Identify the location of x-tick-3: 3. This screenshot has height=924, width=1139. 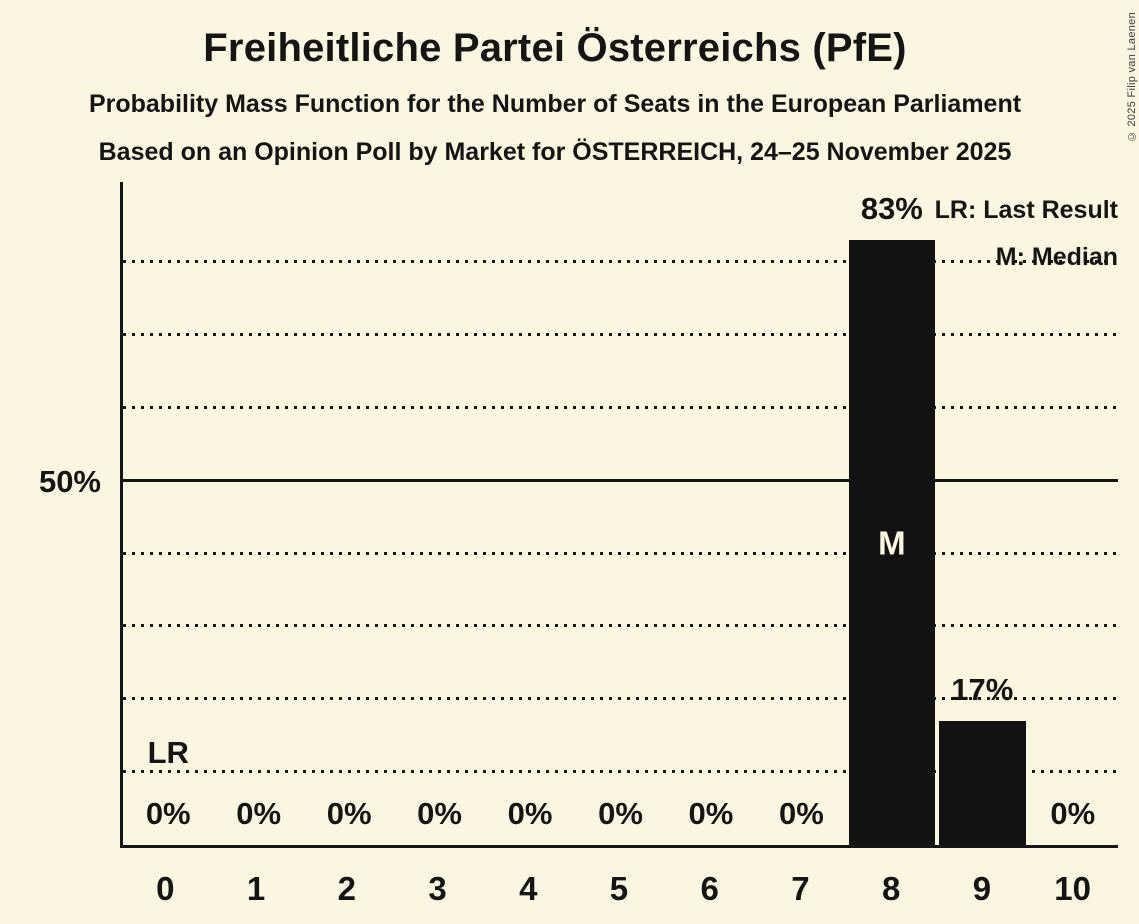
(437, 888).